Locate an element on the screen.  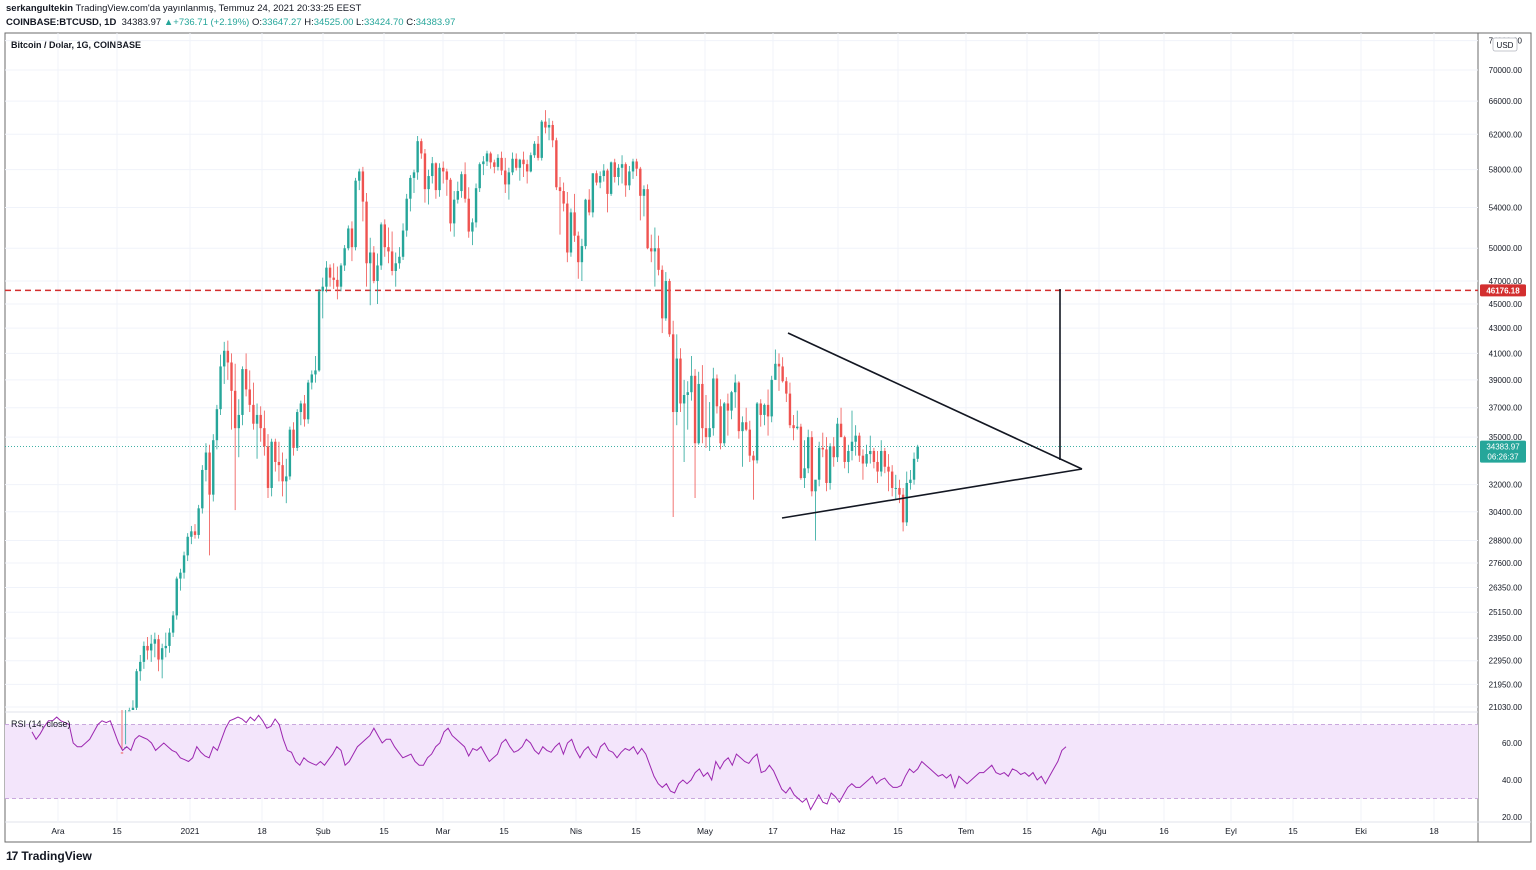
price-tick-label: 47000.00 is located at coordinates (1506, 281).